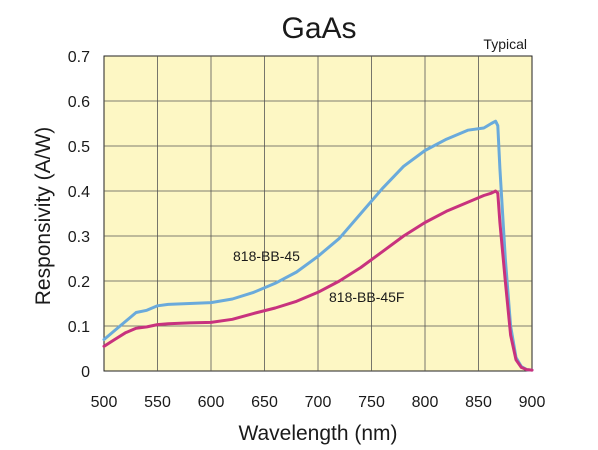 The image size is (598, 450). Describe the element at coordinates (157, 402) in the screenshot. I see `x-tick-label-550: 550` at that location.